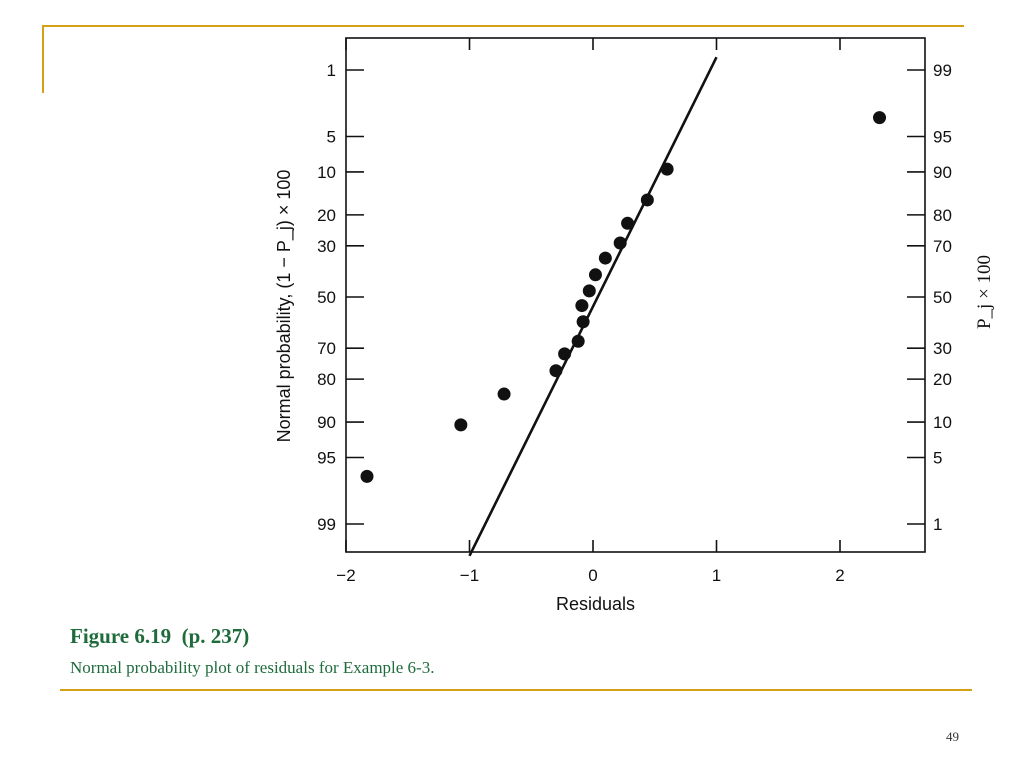  What do you see at coordinates (43, 59) in the screenshot?
I see `left-rule` at bounding box center [43, 59].